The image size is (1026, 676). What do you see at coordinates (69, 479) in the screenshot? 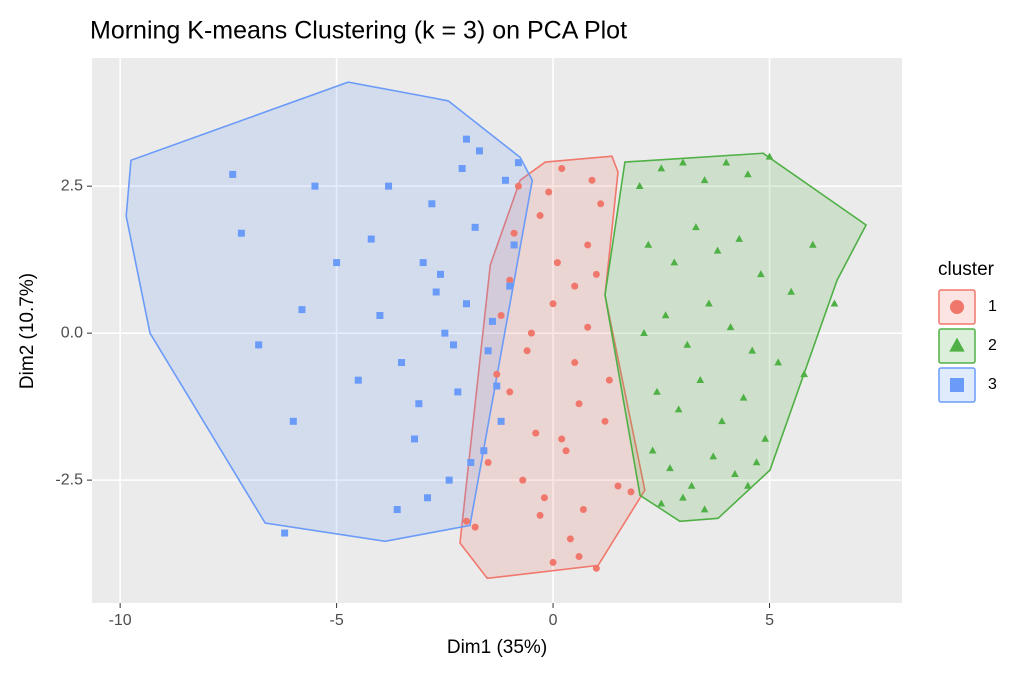
I see `y-tick-label: -2.5` at bounding box center [69, 479].